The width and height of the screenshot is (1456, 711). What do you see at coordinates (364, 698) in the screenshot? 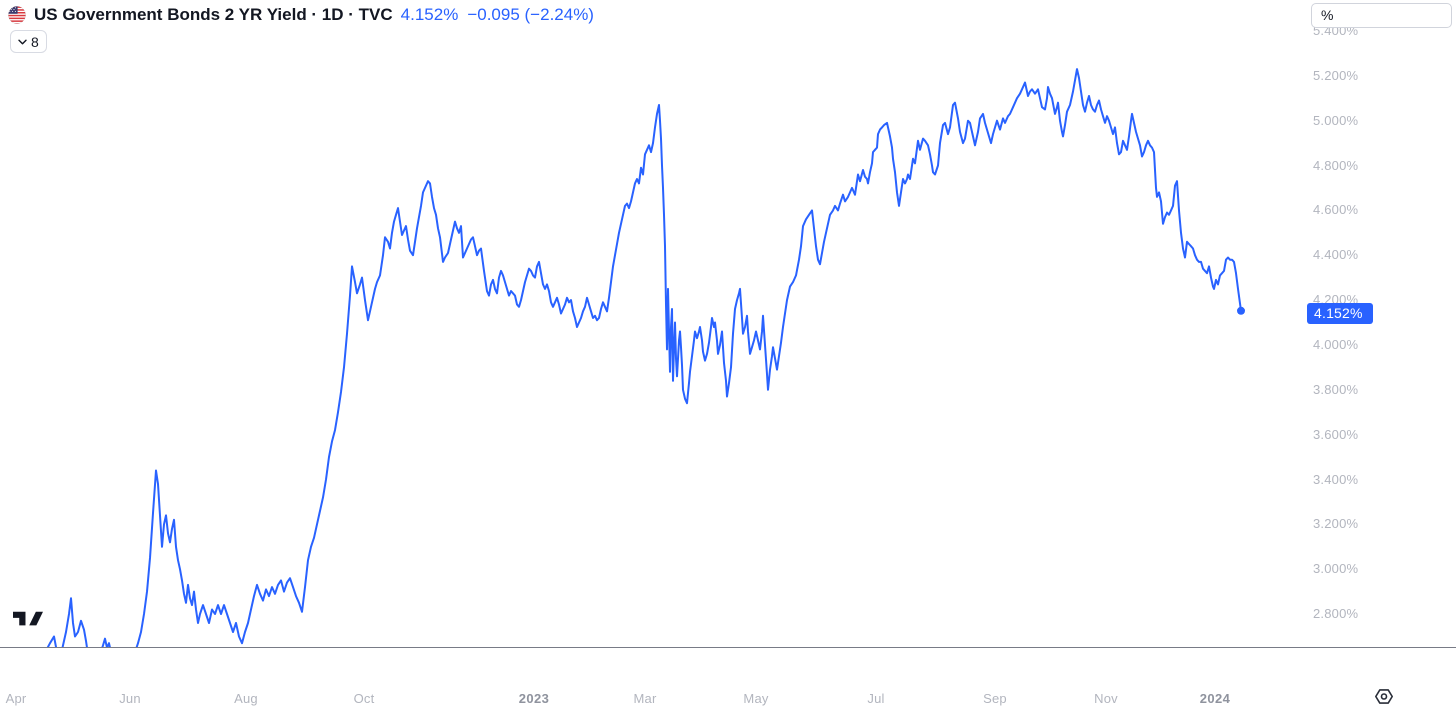
I see `time-scale-month-label: Oct` at bounding box center [364, 698].